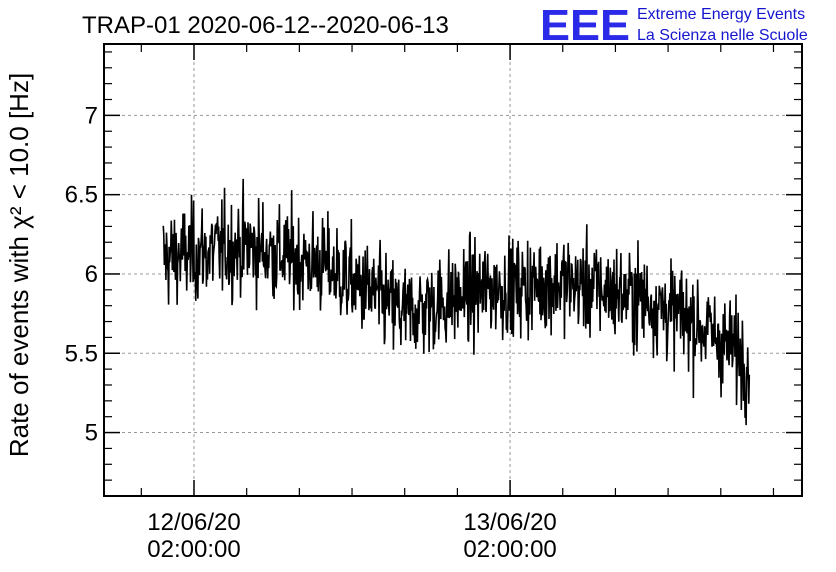  Describe the element at coordinates (91, 433) in the screenshot. I see `y-tick-label: 5` at that location.